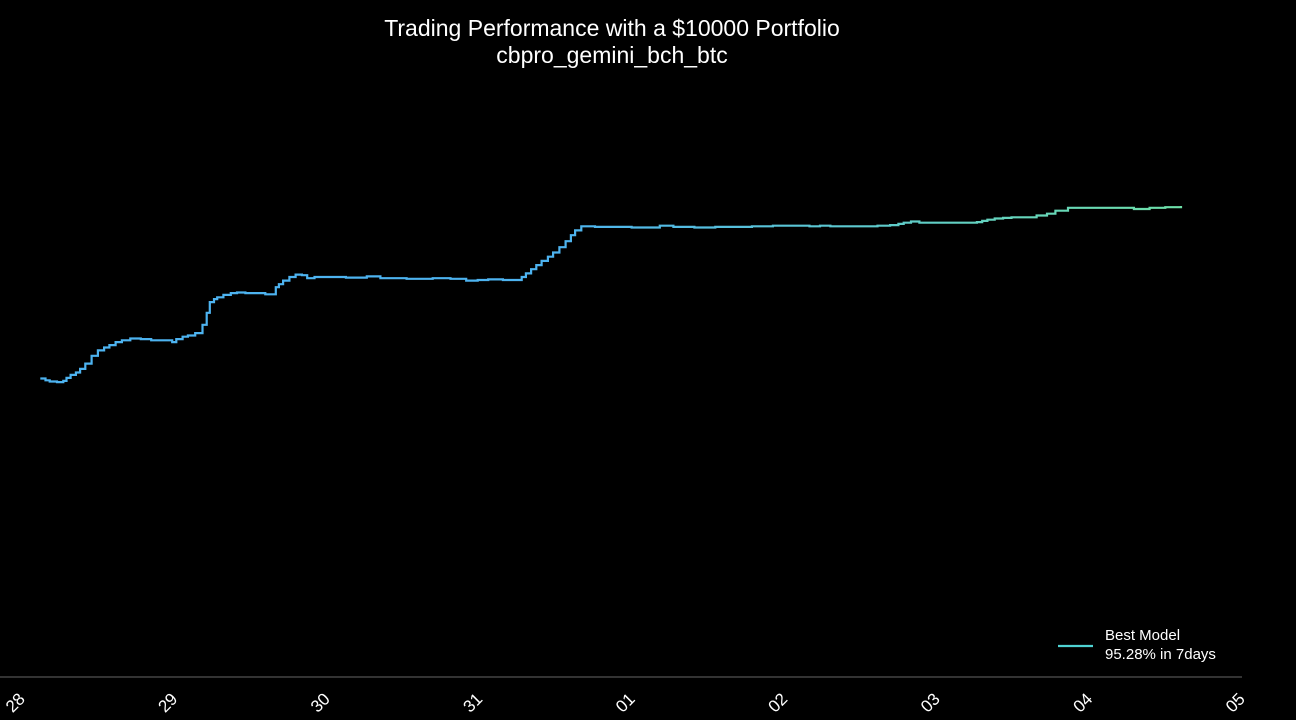 This screenshot has height=720, width=1296. I want to click on x-tick-label: 01, so click(625, 702).